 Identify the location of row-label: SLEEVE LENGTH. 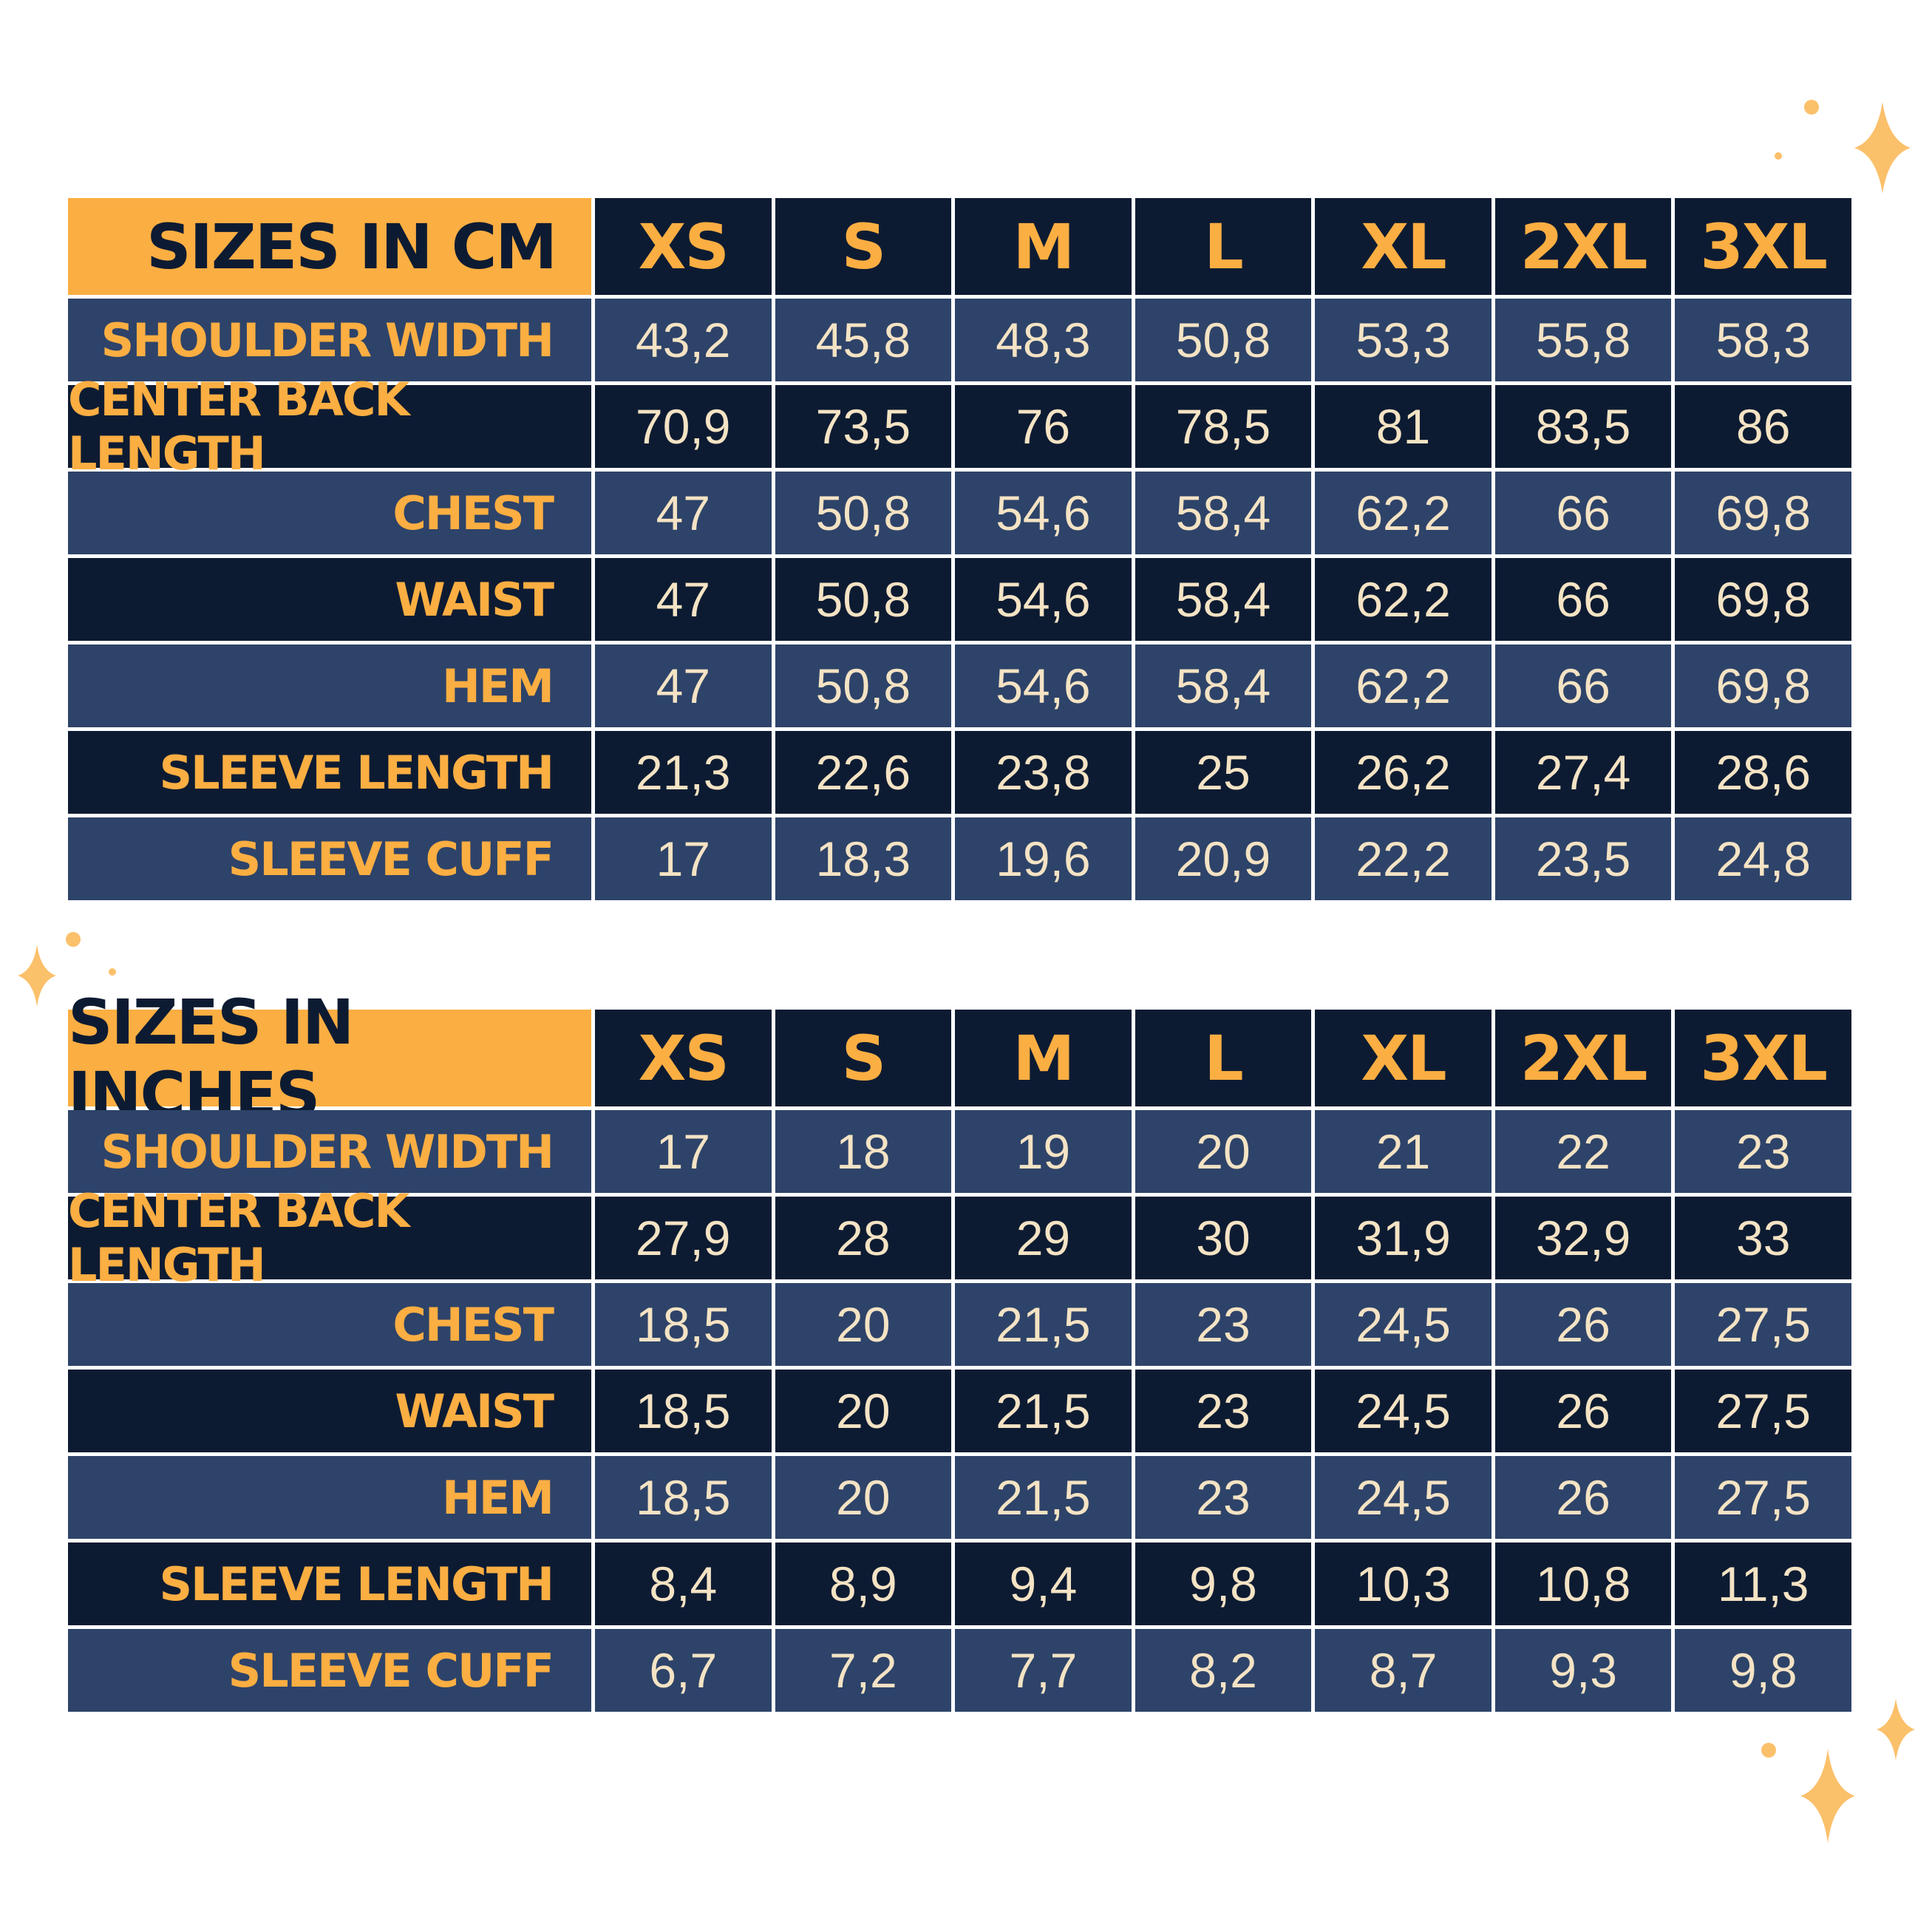
(329, 772).